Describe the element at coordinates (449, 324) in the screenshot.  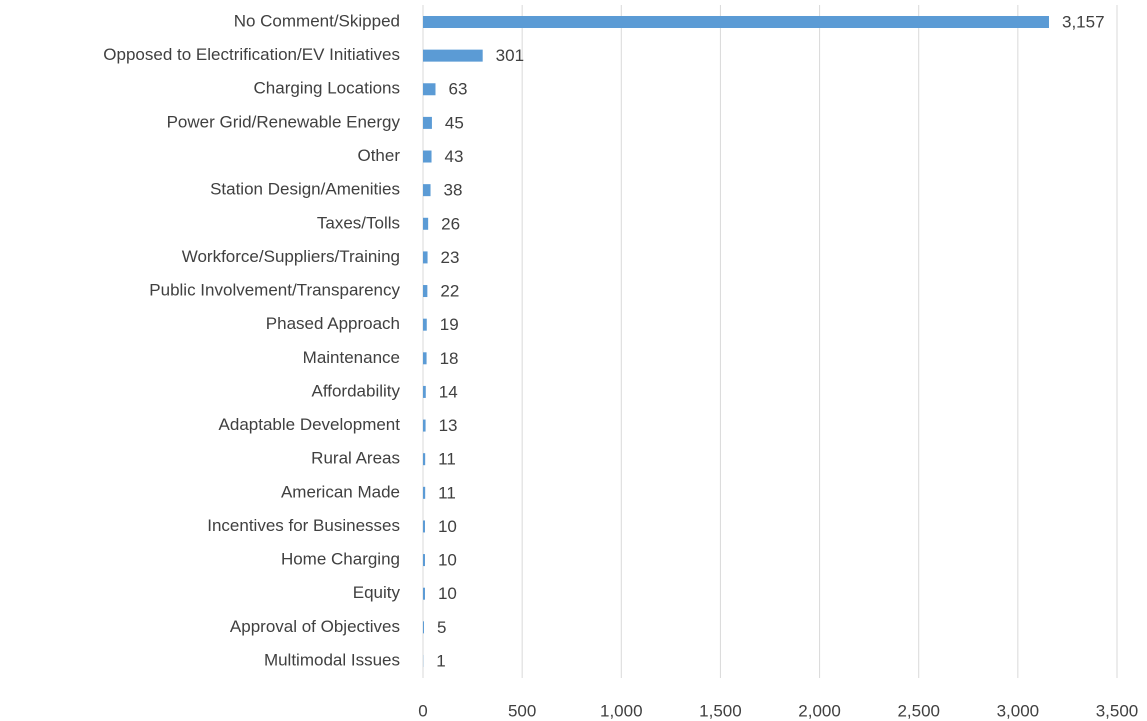
I see `data-label: 19` at that location.